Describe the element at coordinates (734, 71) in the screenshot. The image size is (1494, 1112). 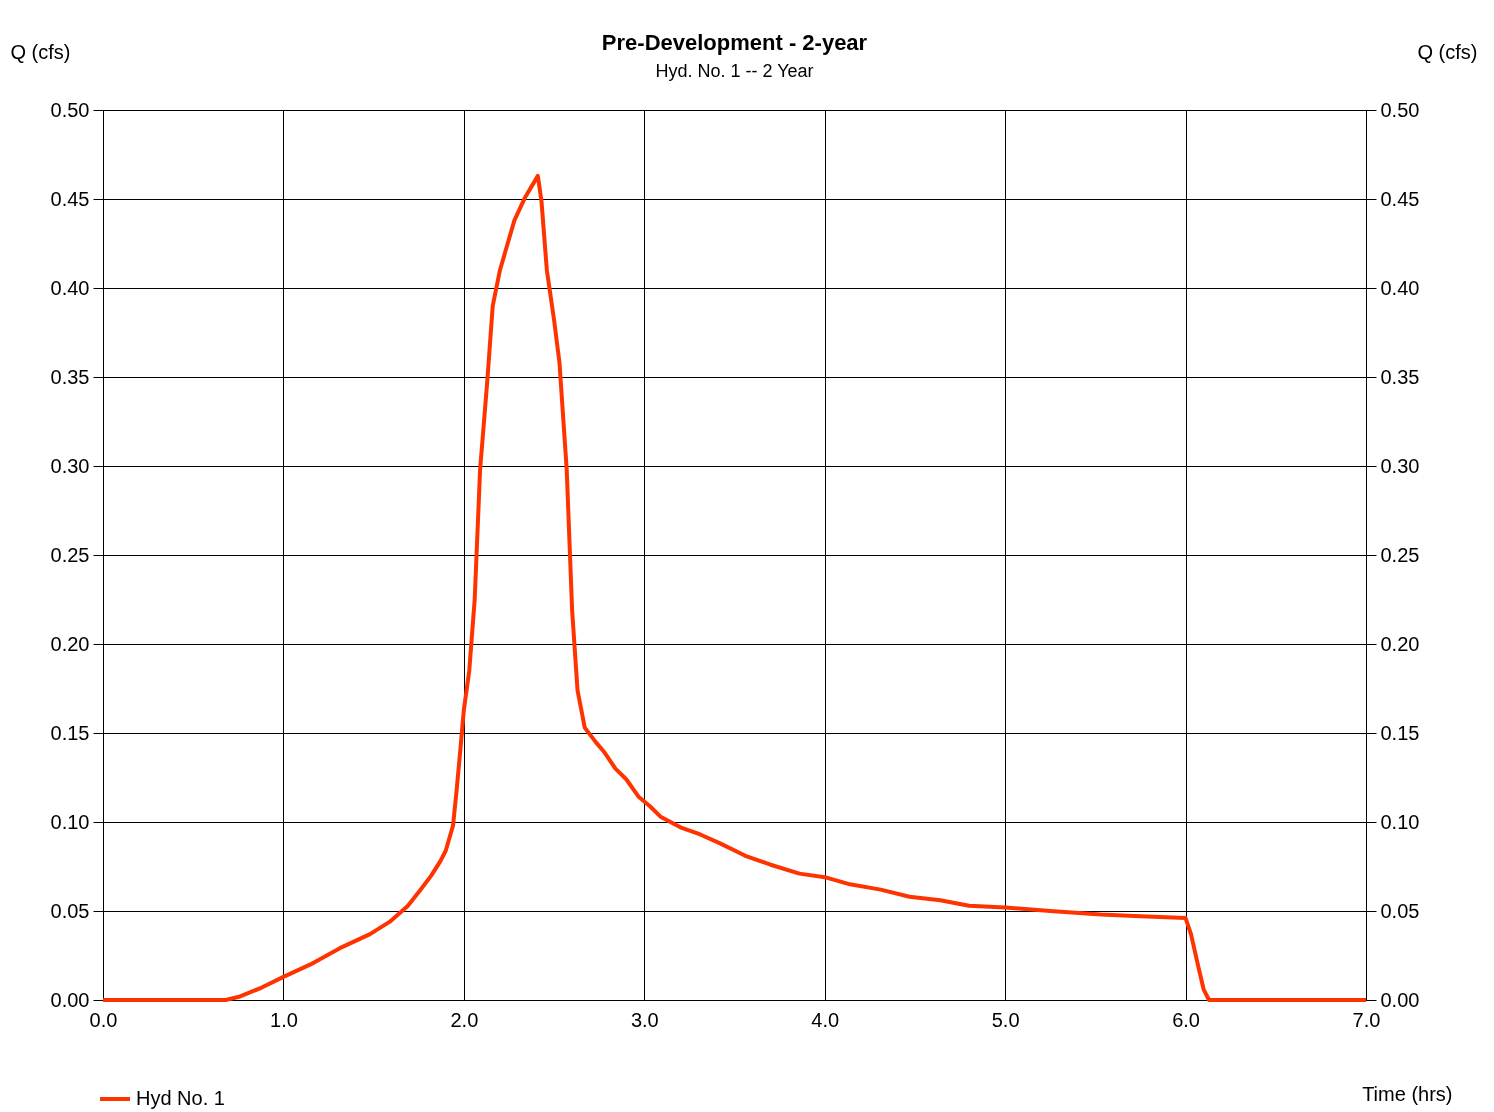
I see `chart-subtitle: Hyd. No. 1 -- 2 Year` at that location.